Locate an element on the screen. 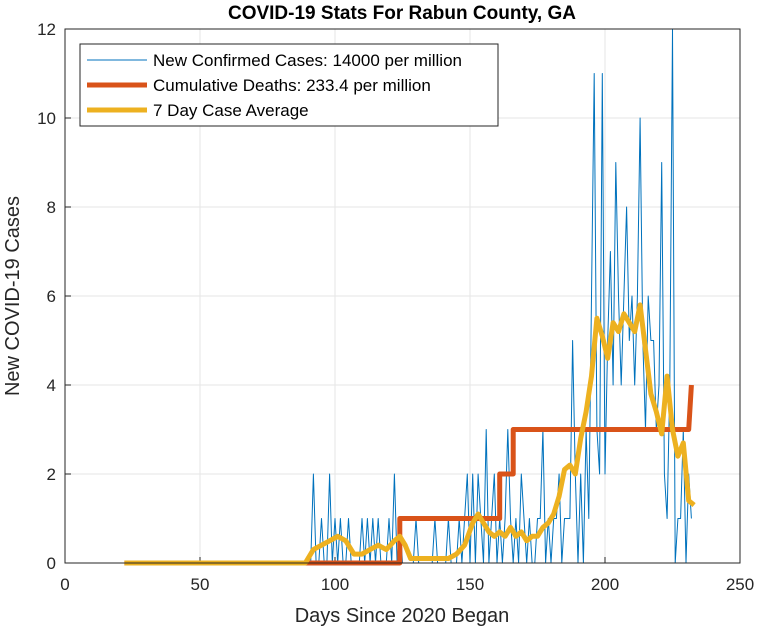 The height and width of the screenshot is (630, 761). y-tick-label: 8 is located at coordinates (51, 207).